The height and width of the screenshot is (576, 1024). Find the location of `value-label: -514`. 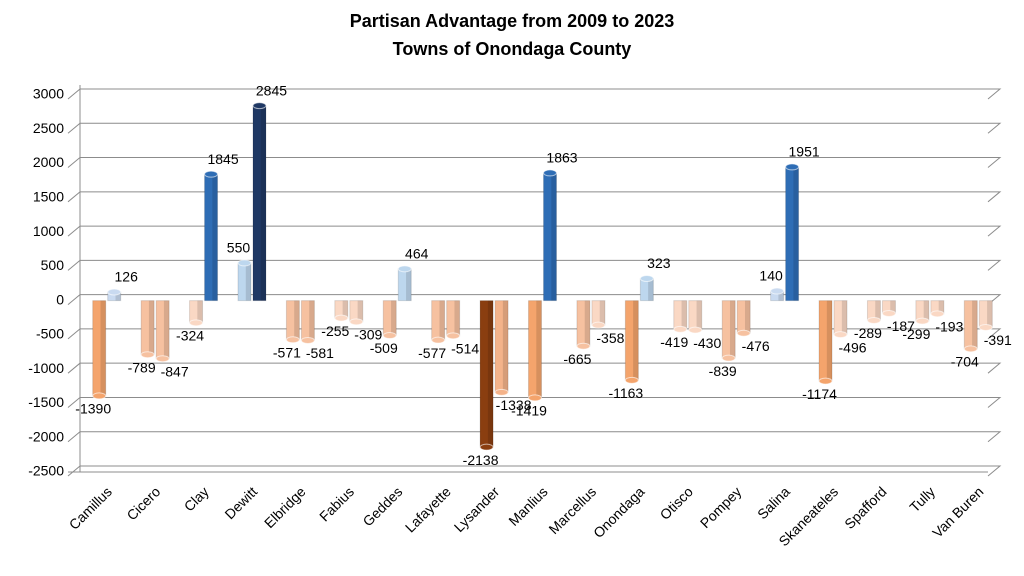

value-label: -514 is located at coordinates (465, 349).